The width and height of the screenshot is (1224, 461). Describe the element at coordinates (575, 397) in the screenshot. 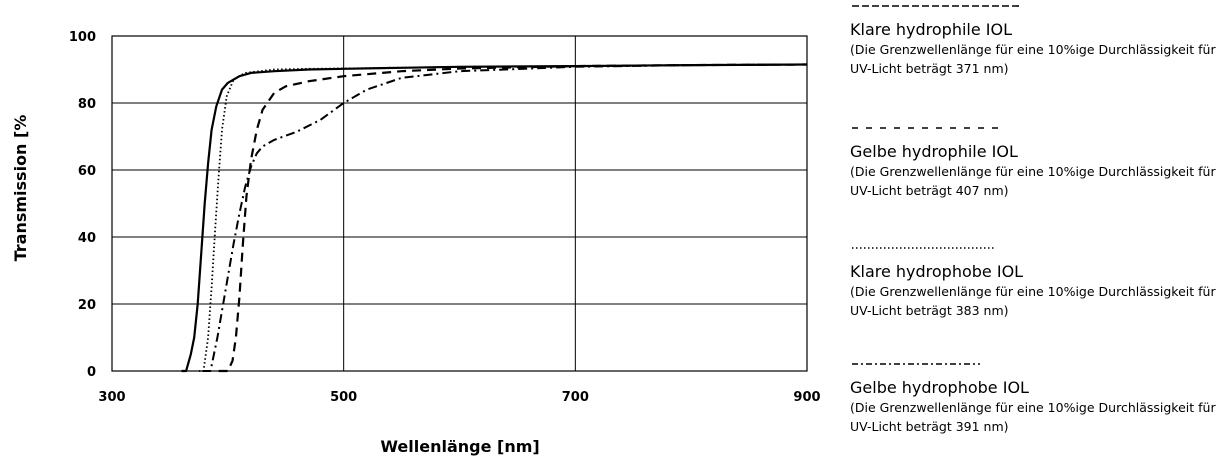

I see `x-tick-label: 700` at that location.